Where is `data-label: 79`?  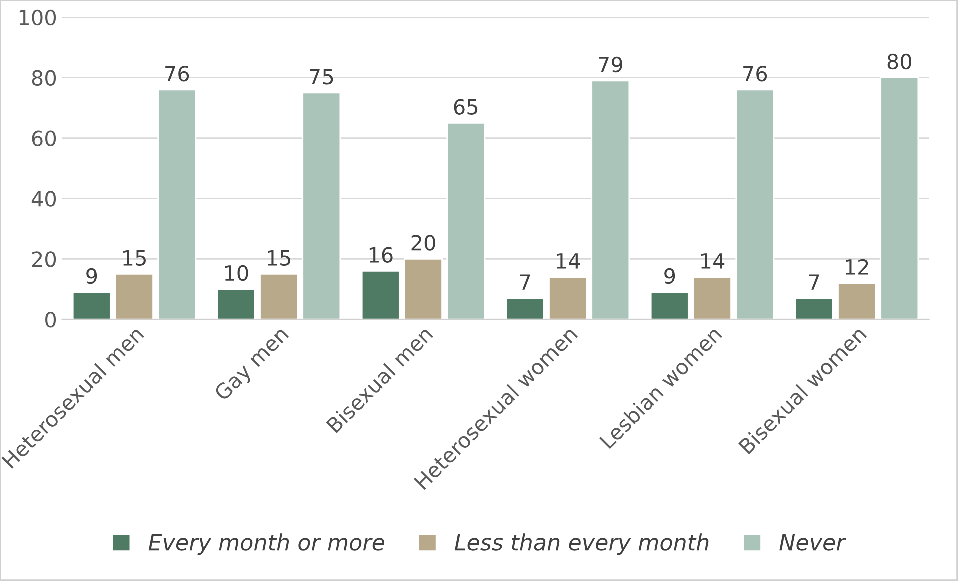
data-label: 79 is located at coordinates (610, 64).